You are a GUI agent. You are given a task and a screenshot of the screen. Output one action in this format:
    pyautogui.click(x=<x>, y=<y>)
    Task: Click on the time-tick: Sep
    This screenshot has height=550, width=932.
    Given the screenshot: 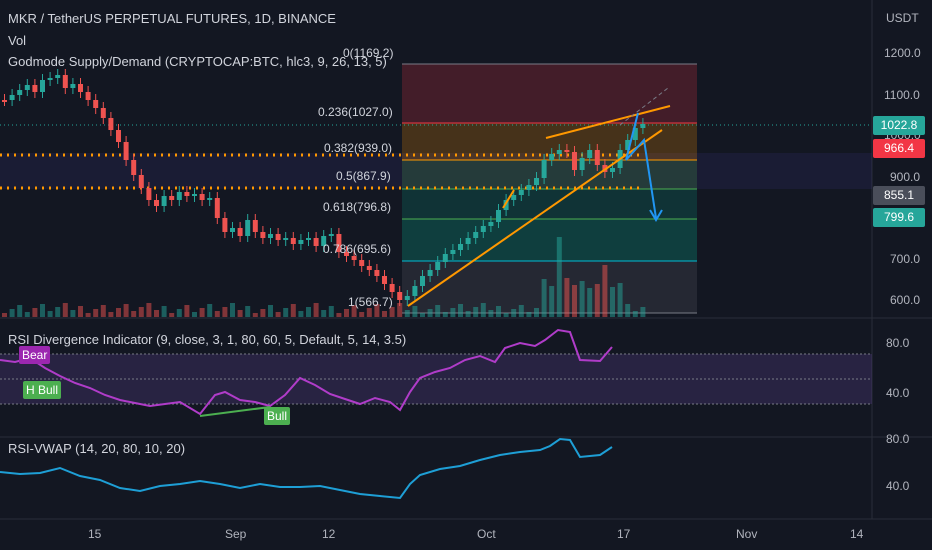 What is the action you would take?
    pyautogui.click(x=236, y=534)
    